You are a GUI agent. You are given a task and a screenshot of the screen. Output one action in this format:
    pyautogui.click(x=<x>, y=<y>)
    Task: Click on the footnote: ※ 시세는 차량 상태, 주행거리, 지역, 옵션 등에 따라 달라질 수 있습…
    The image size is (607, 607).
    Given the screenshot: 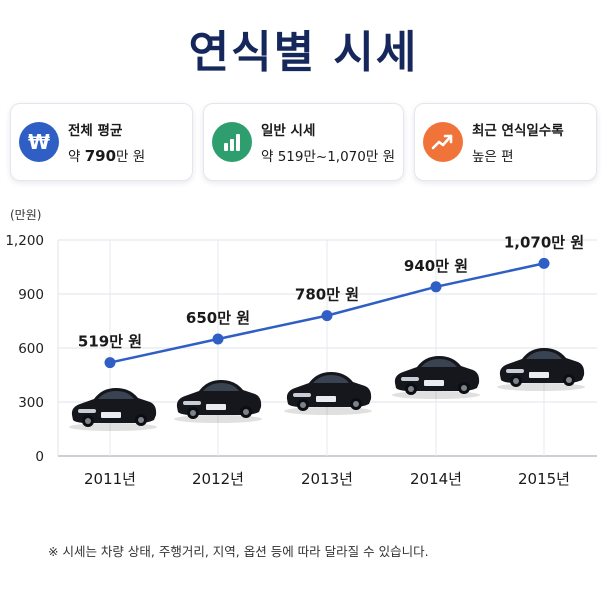 What is the action you would take?
    pyautogui.click(x=238, y=551)
    